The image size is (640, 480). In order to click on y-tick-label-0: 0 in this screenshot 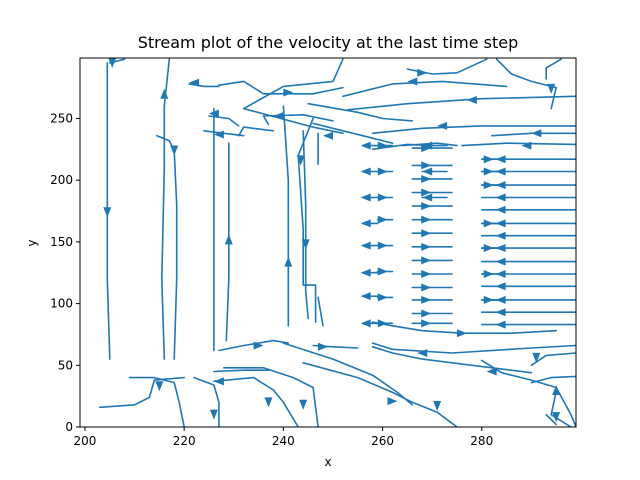, I will do `click(69, 427)`.